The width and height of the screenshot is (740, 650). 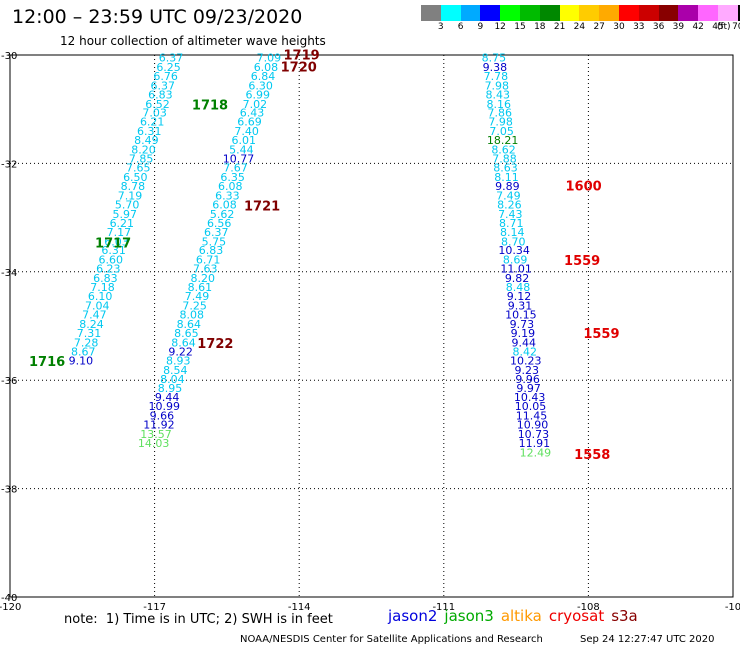 What do you see at coordinates (210, 105) in the screenshot?
I see `time-label: 1718` at bounding box center [210, 105].